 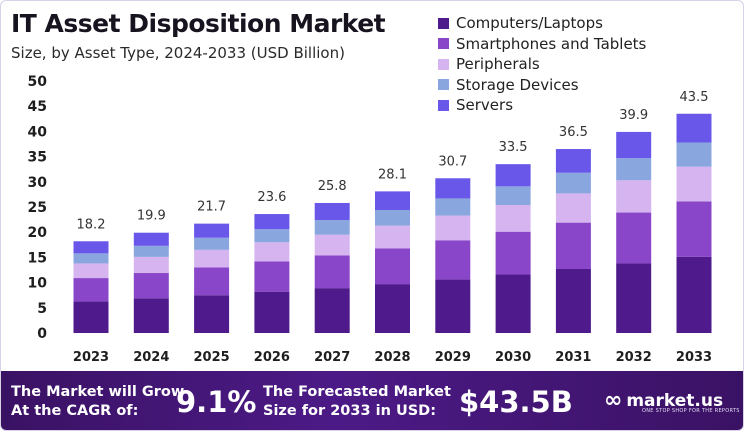 I want to click on total-value-label: 39.9, so click(x=633, y=115).